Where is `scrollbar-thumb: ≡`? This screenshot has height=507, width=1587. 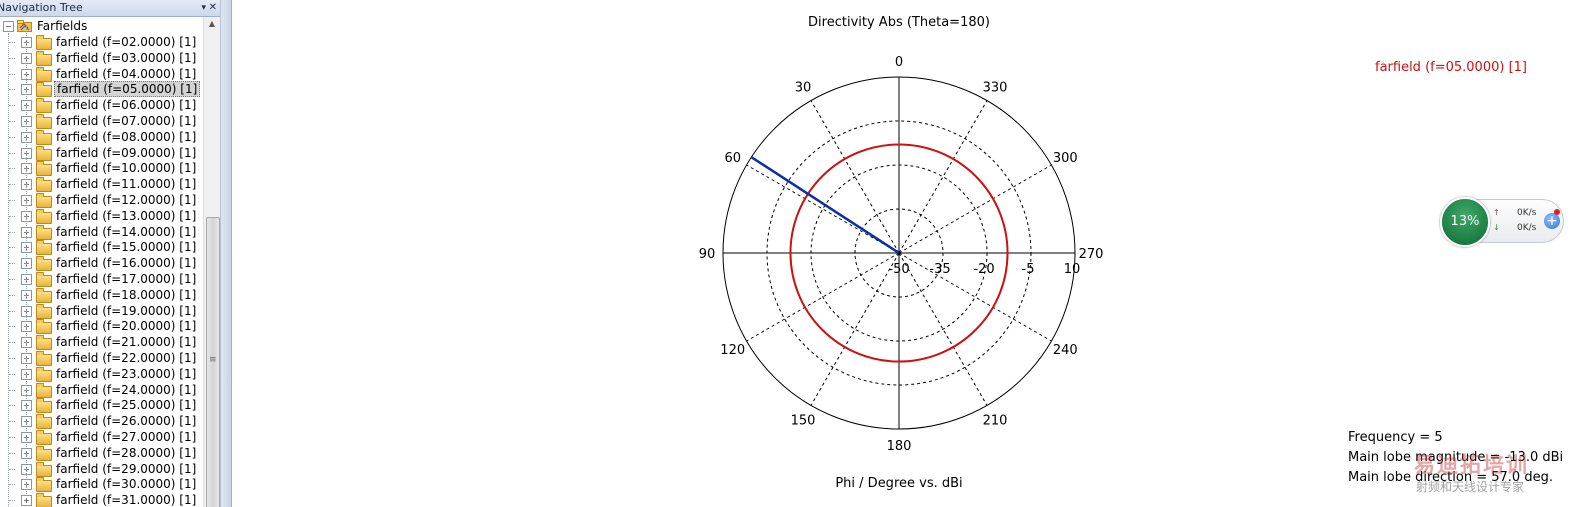 scrollbar-thumb: ≡ is located at coordinates (213, 362).